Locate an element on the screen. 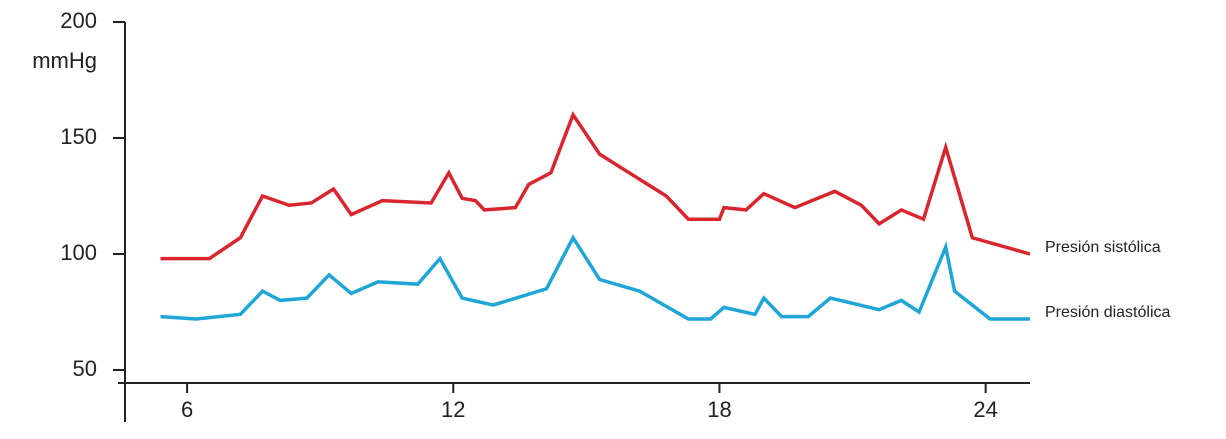 This screenshot has width=1226, height=439. y-axis-label: mmHg is located at coordinates (64, 60).